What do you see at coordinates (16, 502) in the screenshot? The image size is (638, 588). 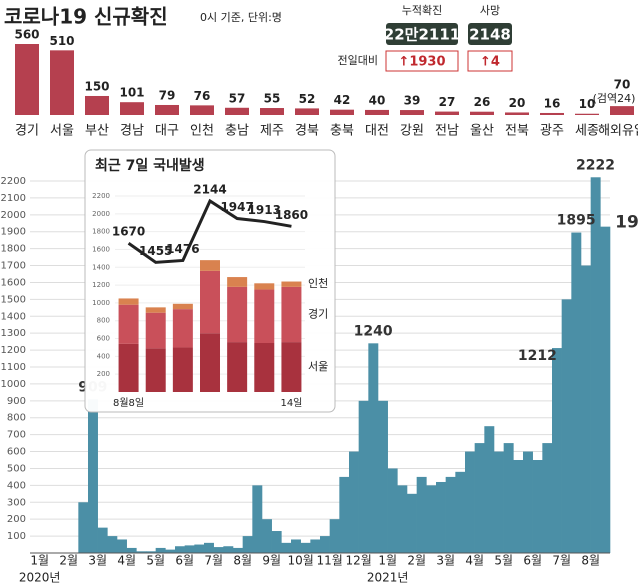 I see `y-tick-label: 300` at bounding box center [16, 502].